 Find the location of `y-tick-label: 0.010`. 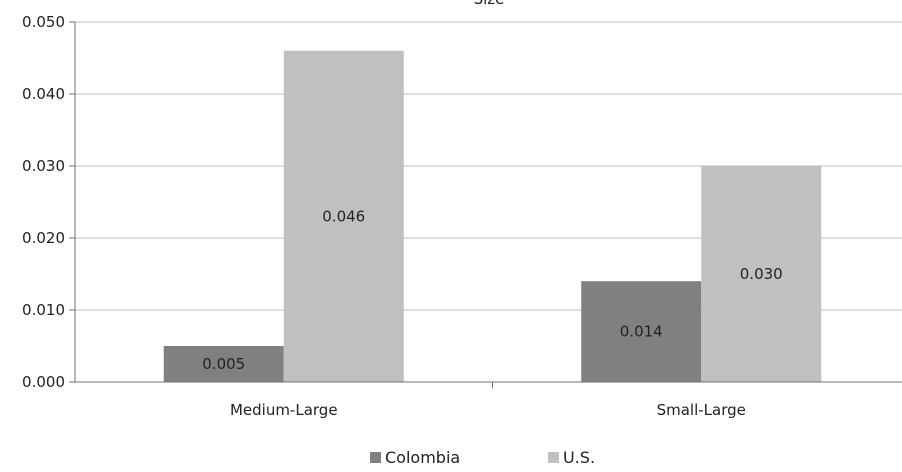

y-tick-label: 0.010 is located at coordinates (43, 310).